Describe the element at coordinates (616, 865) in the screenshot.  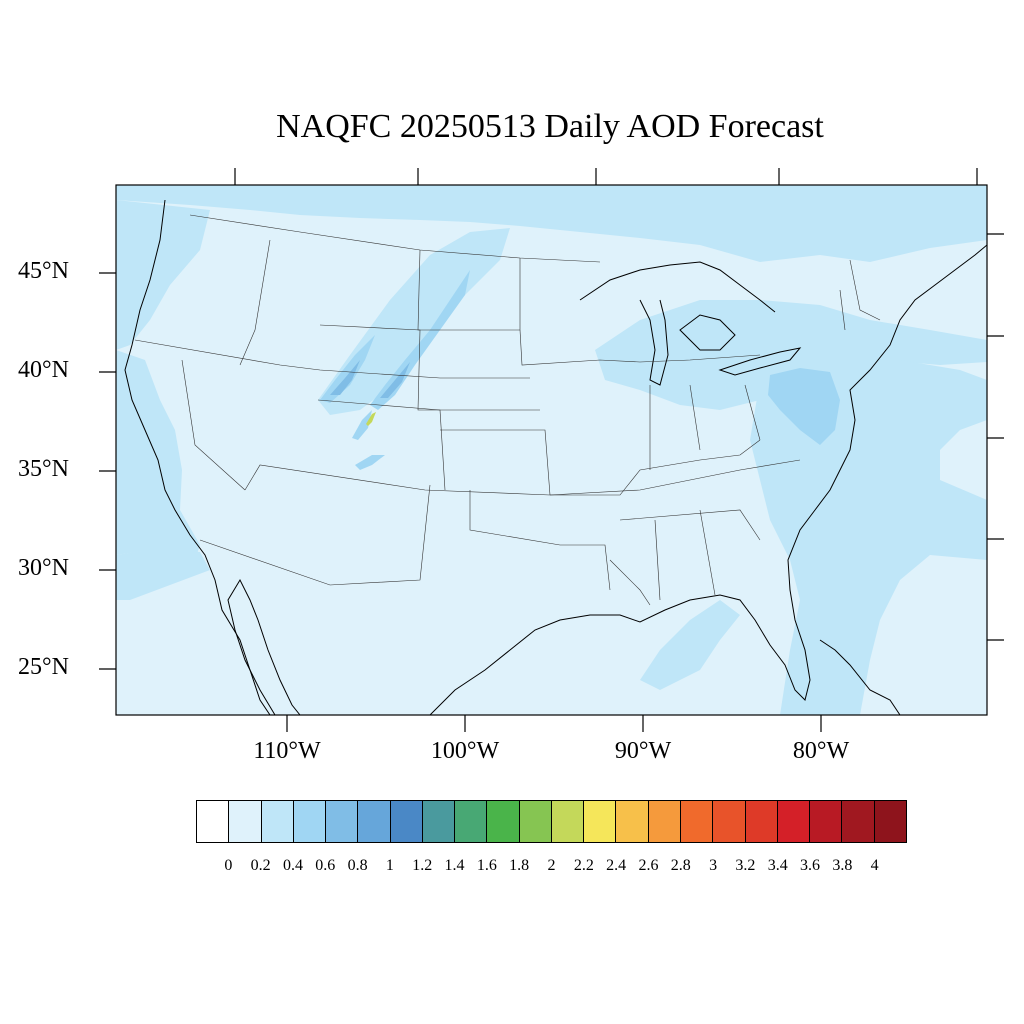
I see `colorbar-label: 2.4` at that location.